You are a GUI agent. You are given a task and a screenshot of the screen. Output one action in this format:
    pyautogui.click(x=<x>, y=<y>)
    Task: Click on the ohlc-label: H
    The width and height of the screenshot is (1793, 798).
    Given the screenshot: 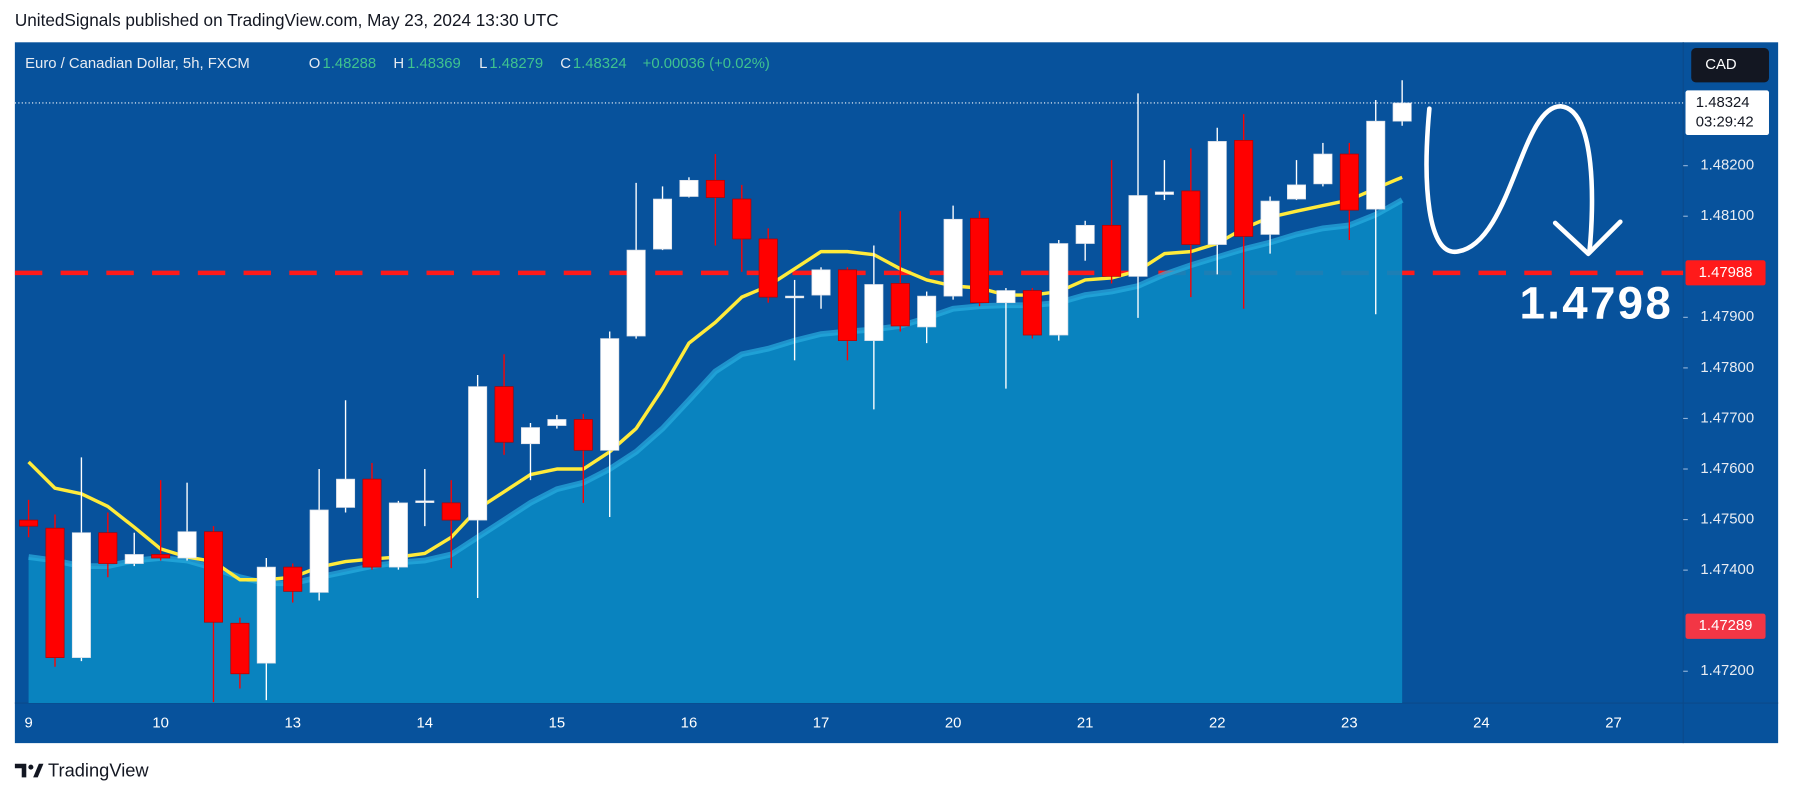 What is the action you would take?
    pyautogui.click(x=398, y=64)
    